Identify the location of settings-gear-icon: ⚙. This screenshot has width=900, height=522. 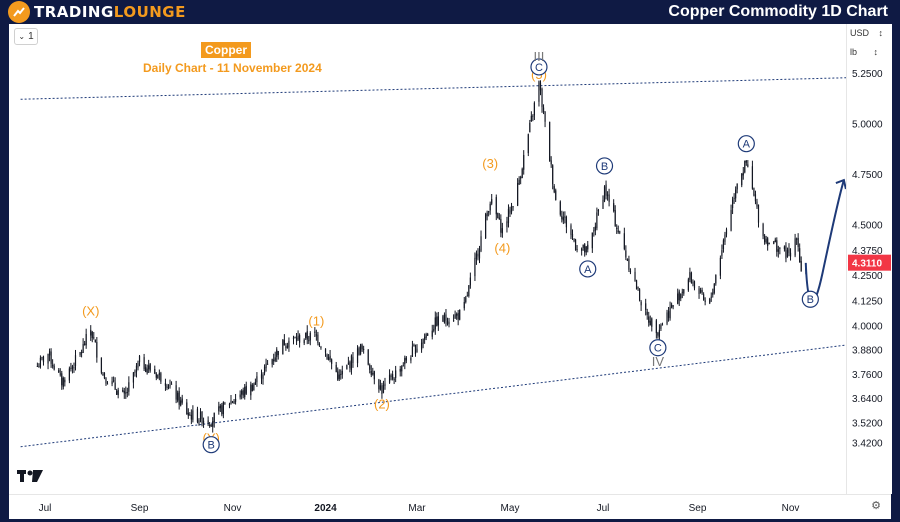
(876, 505).